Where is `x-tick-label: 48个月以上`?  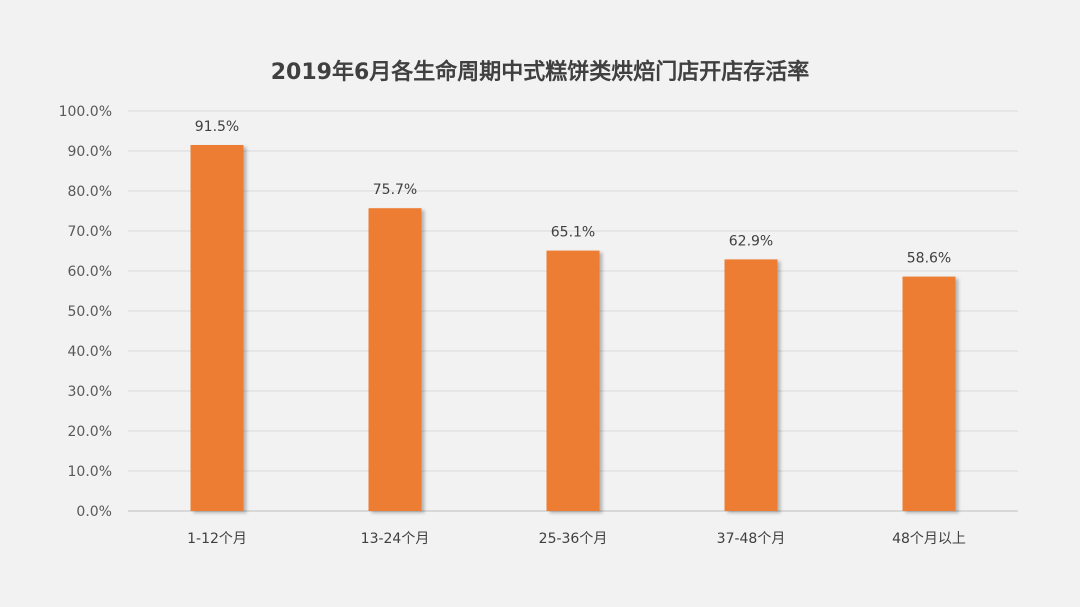
x-tick-label: 48个月以上 is located at coordinates (929, 539).